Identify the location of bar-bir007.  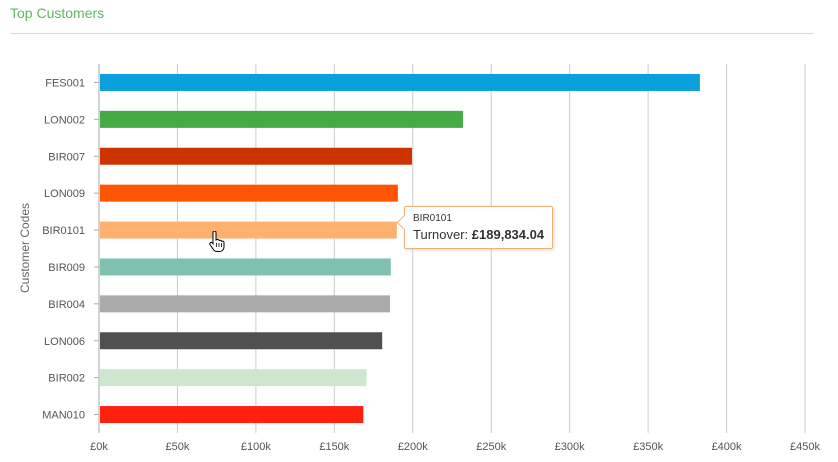
(256, 156).